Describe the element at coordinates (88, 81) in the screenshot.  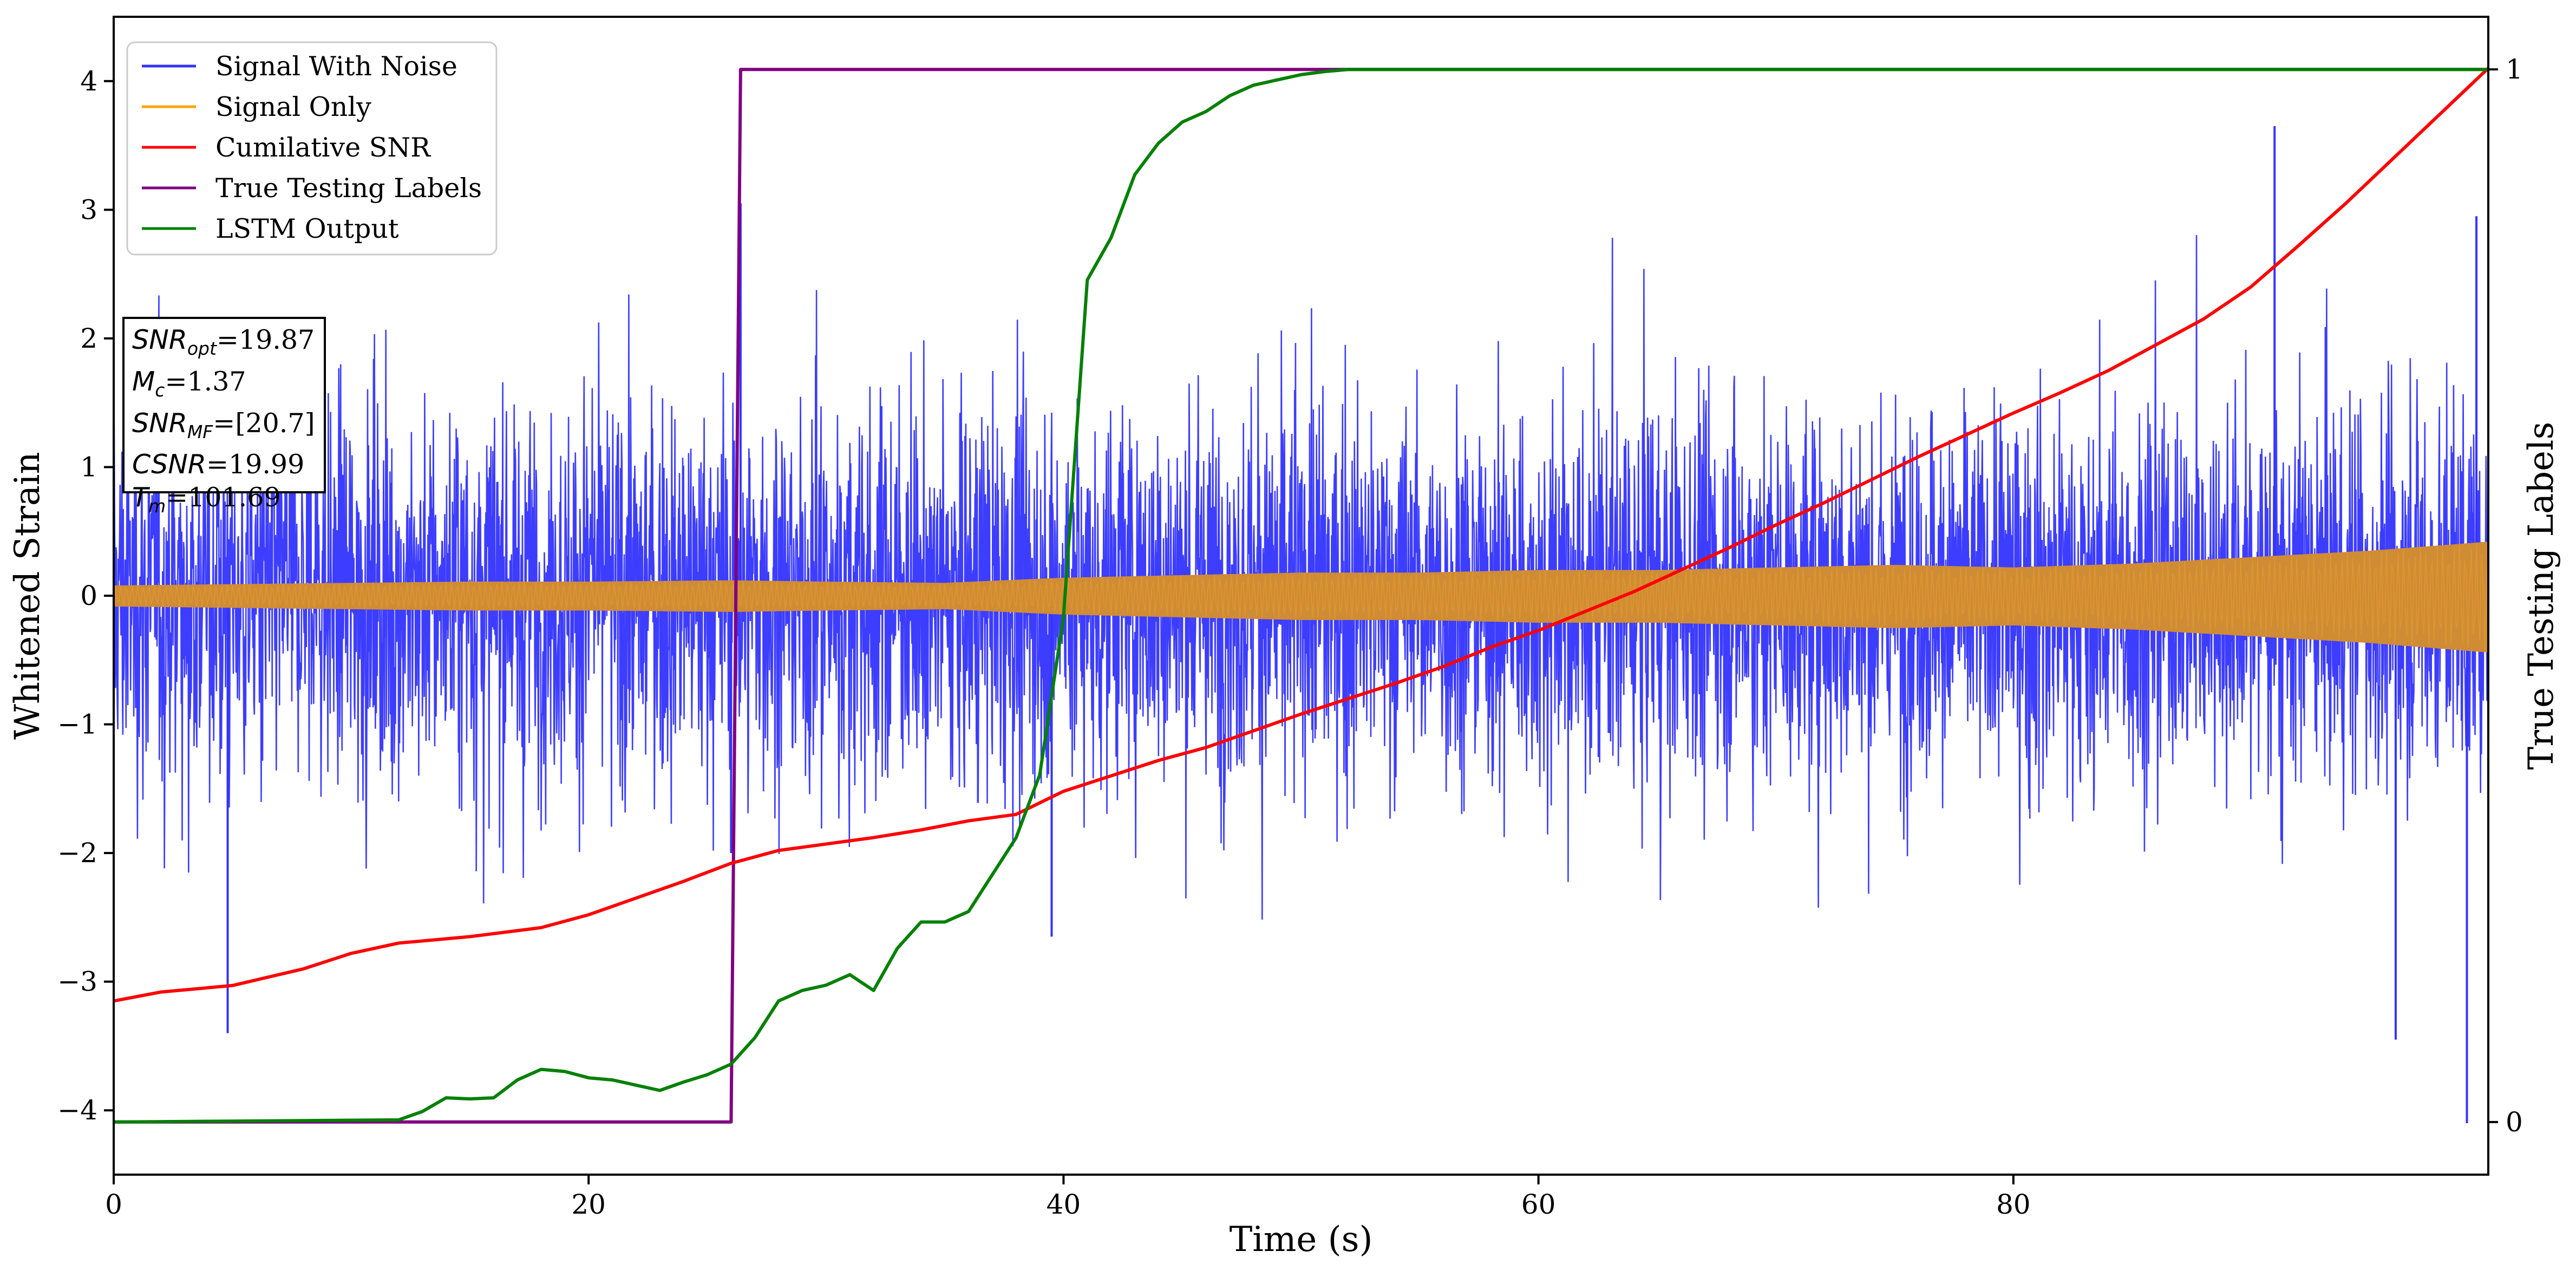
I see `y-left-tick-label-8: 4` at that location.